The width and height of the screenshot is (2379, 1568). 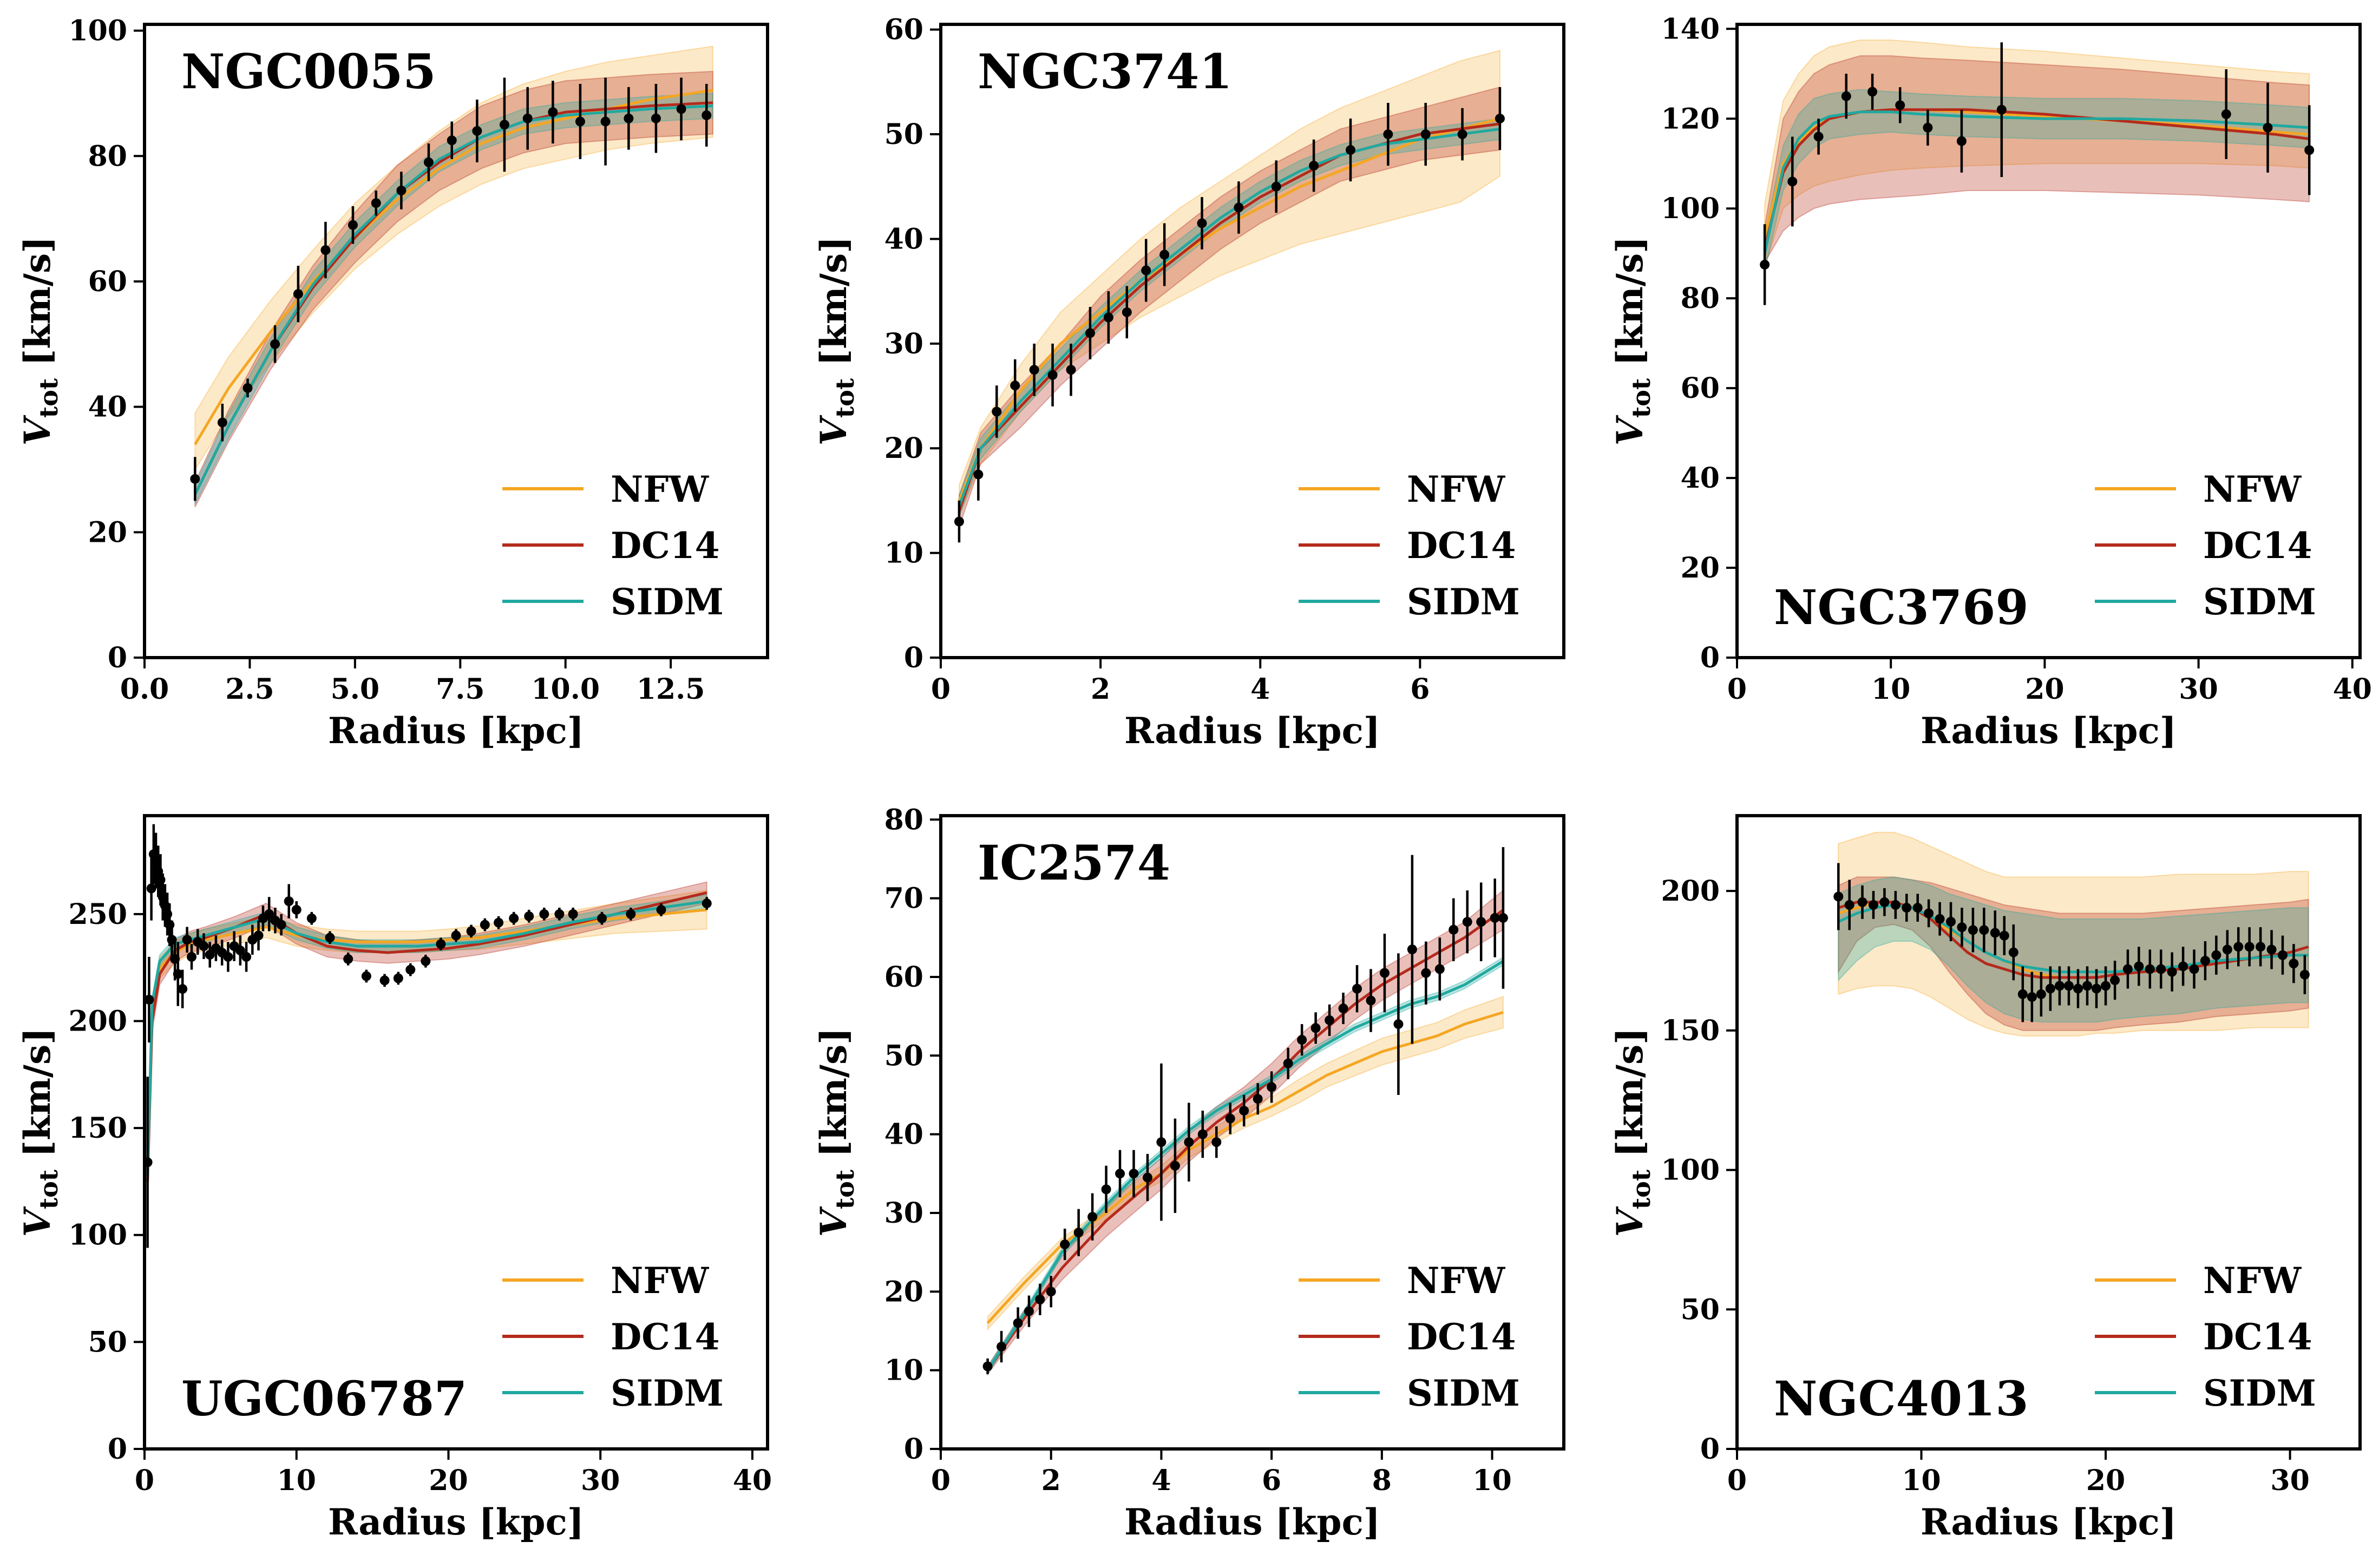 What do you see at coordinates (2036, 182) in the screenshot?
I see `series-line-sidm` at bounding box center [2036, 182].